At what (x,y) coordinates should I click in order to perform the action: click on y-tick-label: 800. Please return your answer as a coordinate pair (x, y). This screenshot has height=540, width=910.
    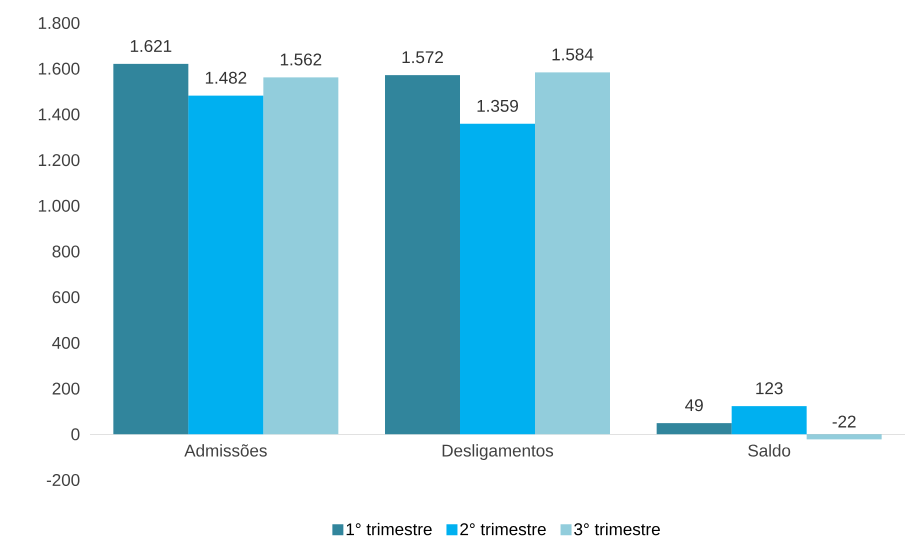
    Looking at the image, I should click on (66, 251).